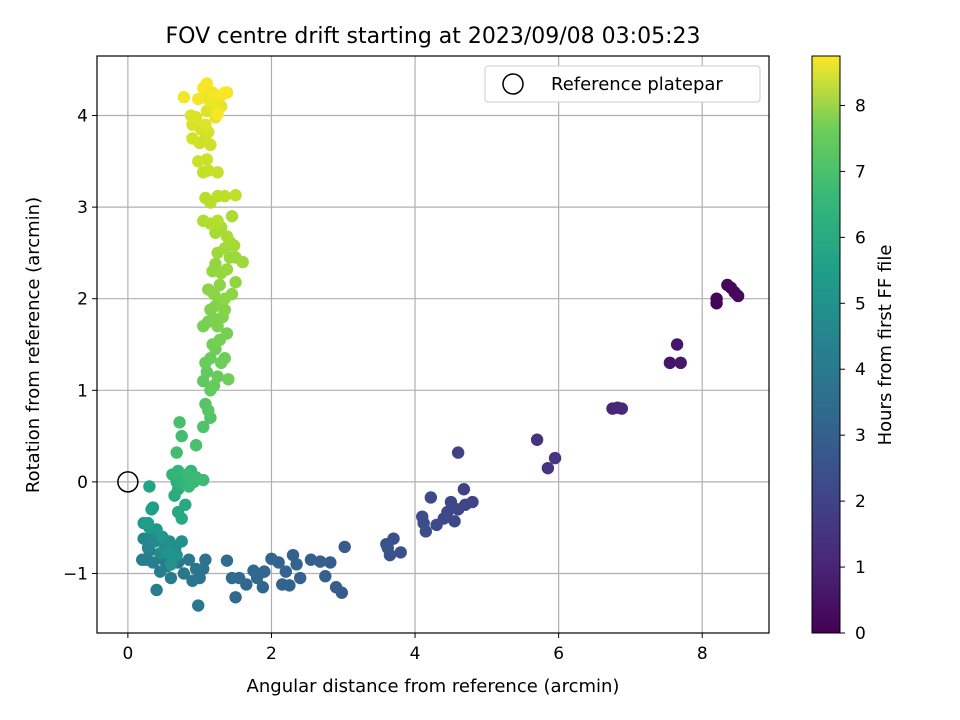 The width and height of the screenshot is (960, 720). Describe the element at coordinates (853, 370) in the screenshot. I see `colorbar-ticks: 0 1 2 3 4 5 6 7 8` at that location.